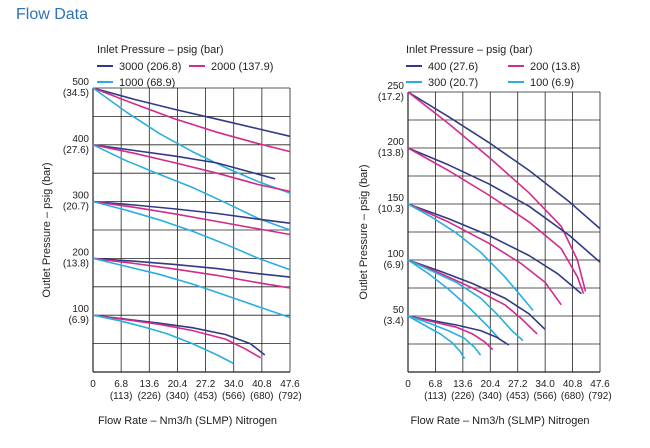 This screenshot has height=448, width=650. Describe the element at coordinates (393, 321) in the screenshot. I see `y-tick-label-secondary: (3.4)` at that location.